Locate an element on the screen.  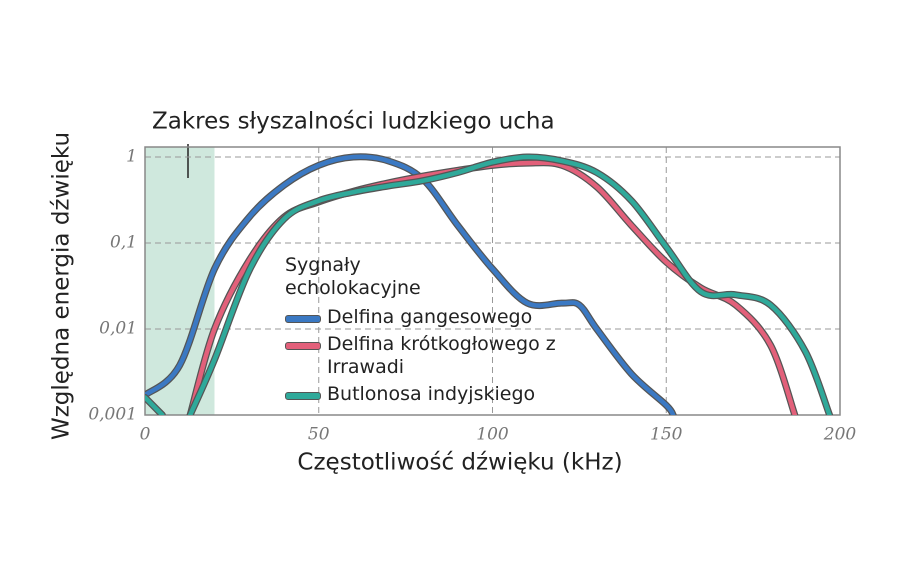
legend-item: Butlonosa indyjskiego is located at coordinates (441, 394).